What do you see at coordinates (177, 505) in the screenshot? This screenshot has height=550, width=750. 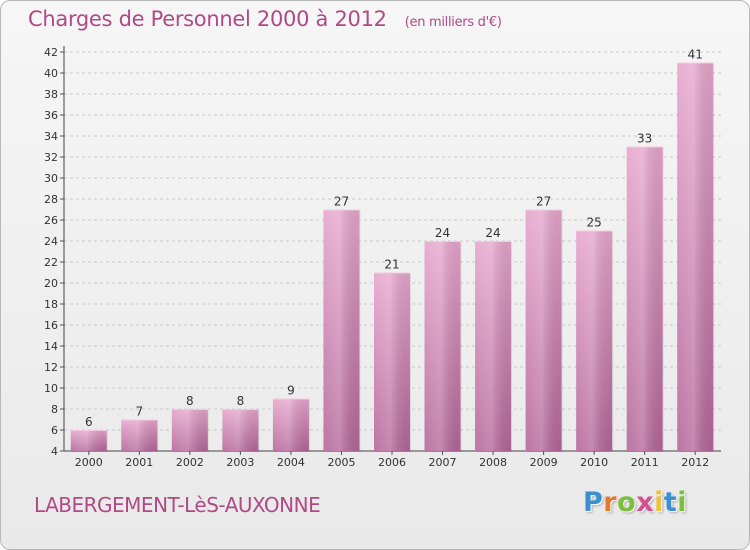 I see `location-name: LABERGEMENT-LèS-AUXONNE` at bounding box center [177, 505].